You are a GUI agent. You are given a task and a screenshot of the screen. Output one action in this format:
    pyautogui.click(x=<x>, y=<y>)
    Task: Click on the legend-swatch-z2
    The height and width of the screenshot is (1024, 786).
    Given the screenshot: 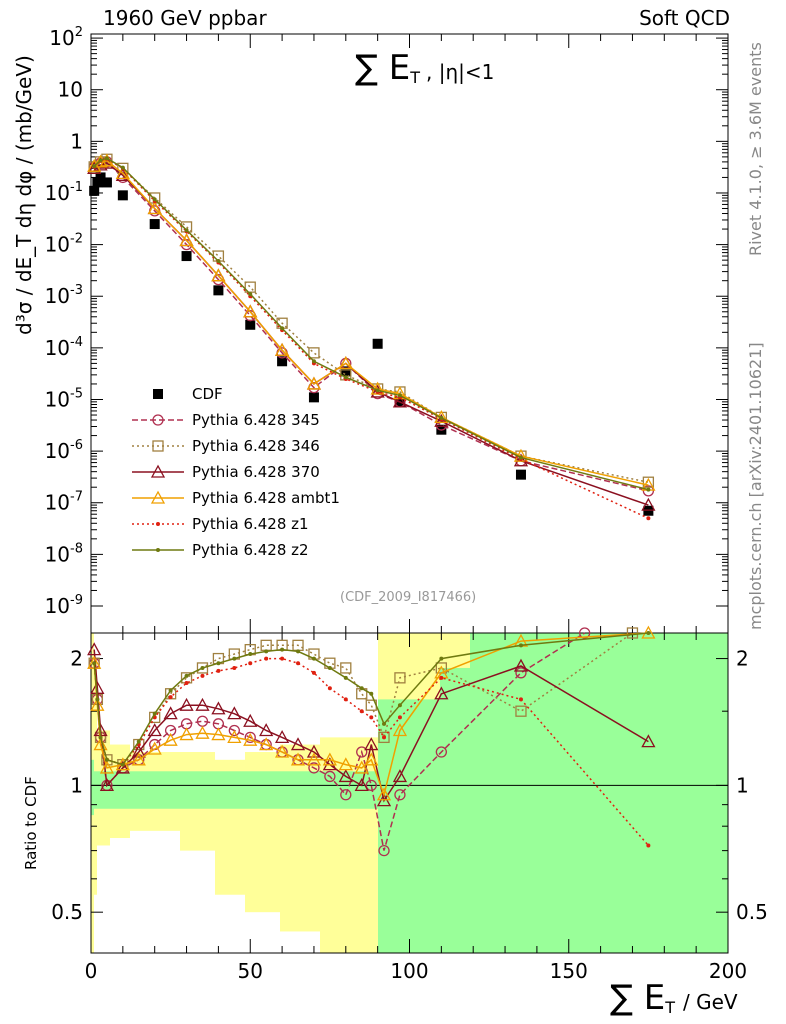 What is the action you would take?
    pyautogui.click(x=158, y=550)
    